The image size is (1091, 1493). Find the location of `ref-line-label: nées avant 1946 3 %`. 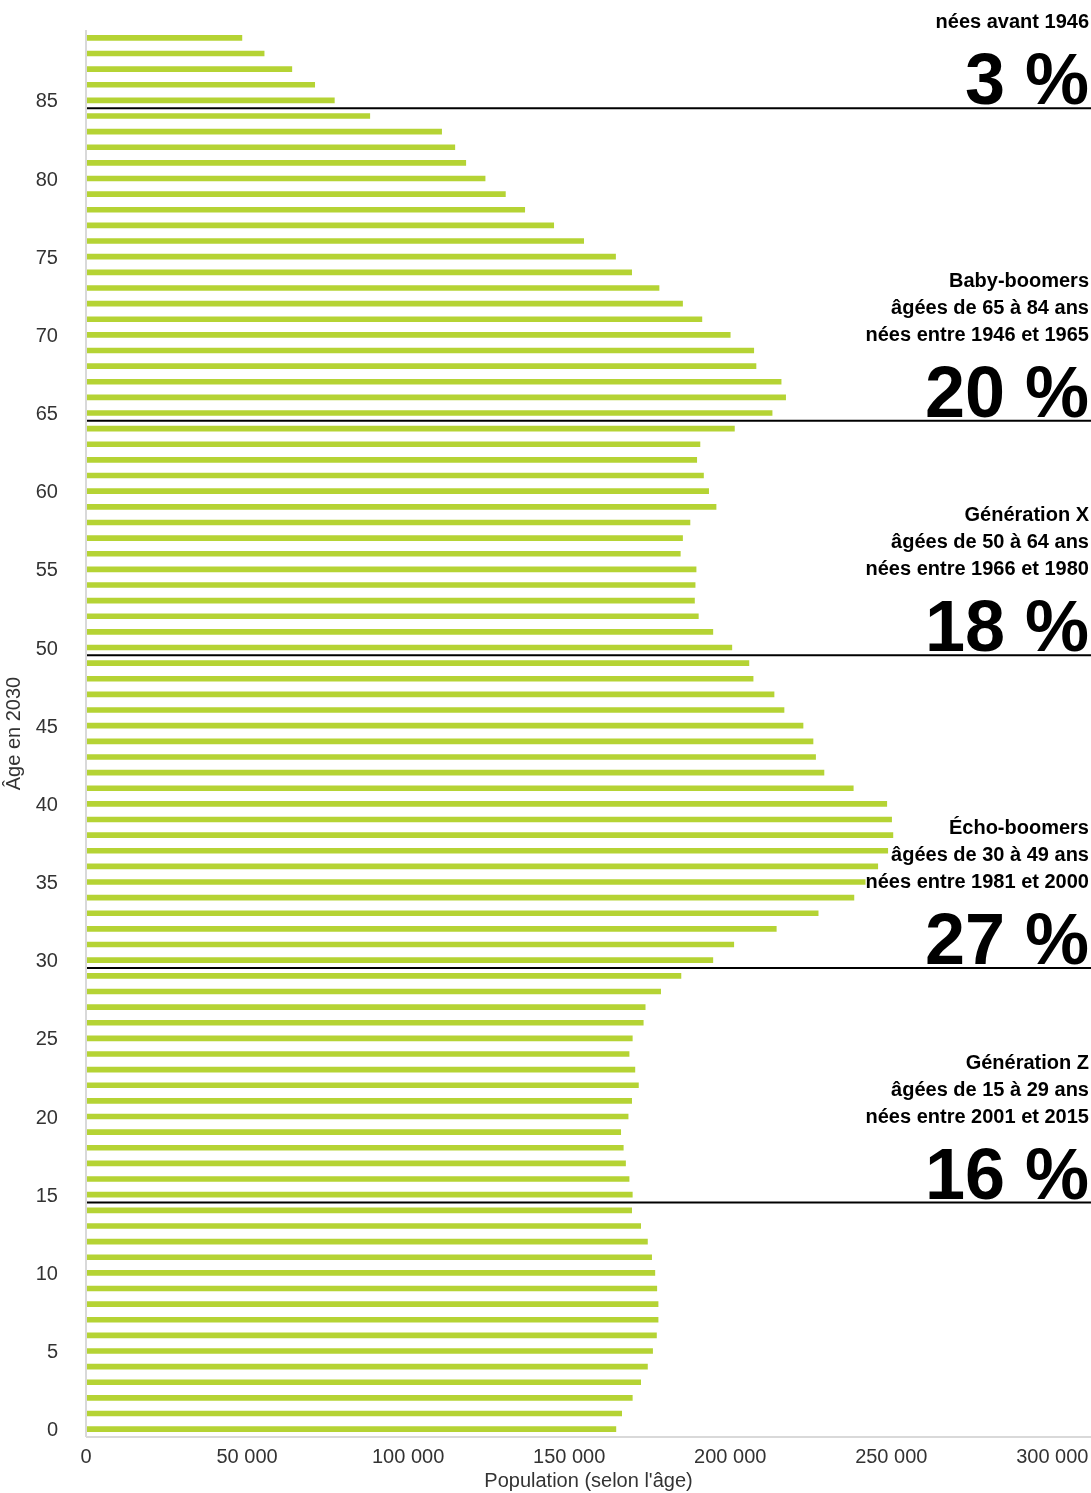

ref-line-label: nées avant 1946 3 % is located at coordinates (1012, 65).